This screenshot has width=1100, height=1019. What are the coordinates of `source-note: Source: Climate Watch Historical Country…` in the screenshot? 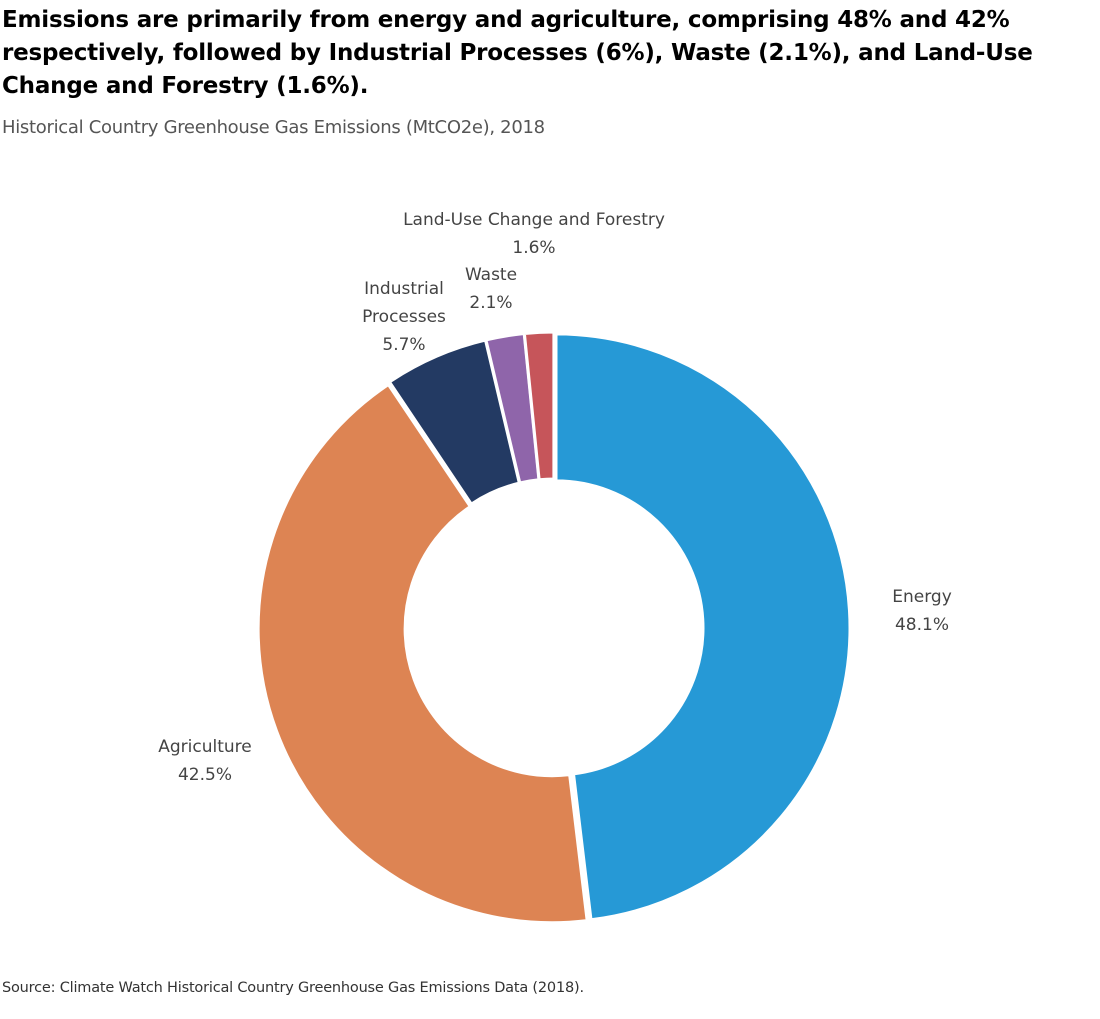 It's located at (293, 988).